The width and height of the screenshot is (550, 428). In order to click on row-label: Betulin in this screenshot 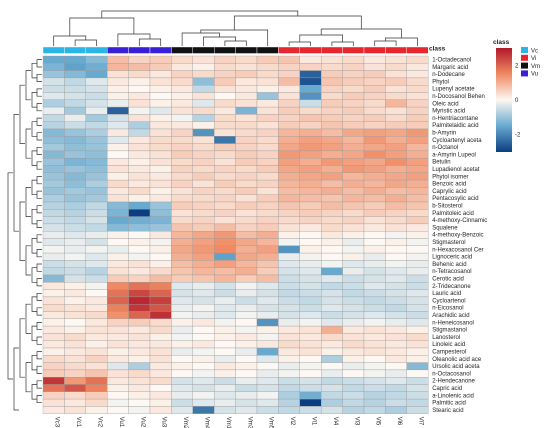, I will do `click(441, 163)`.